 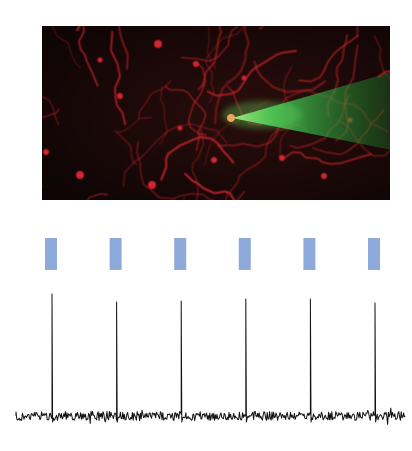 What do you see at coordinates (231, 118) in the screenshot?
I see `recorded-neuron-soma` at bounding box center [231, 118].